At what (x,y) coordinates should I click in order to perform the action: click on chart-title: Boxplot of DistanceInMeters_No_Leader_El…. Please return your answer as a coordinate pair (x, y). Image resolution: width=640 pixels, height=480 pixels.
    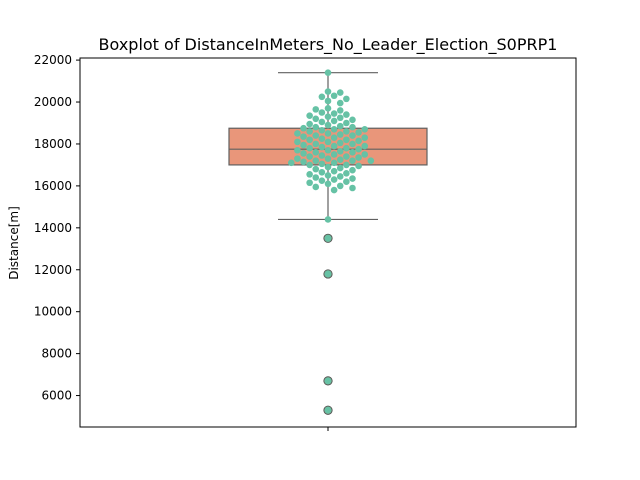
    Looking at the image, I should click on (328, 45).